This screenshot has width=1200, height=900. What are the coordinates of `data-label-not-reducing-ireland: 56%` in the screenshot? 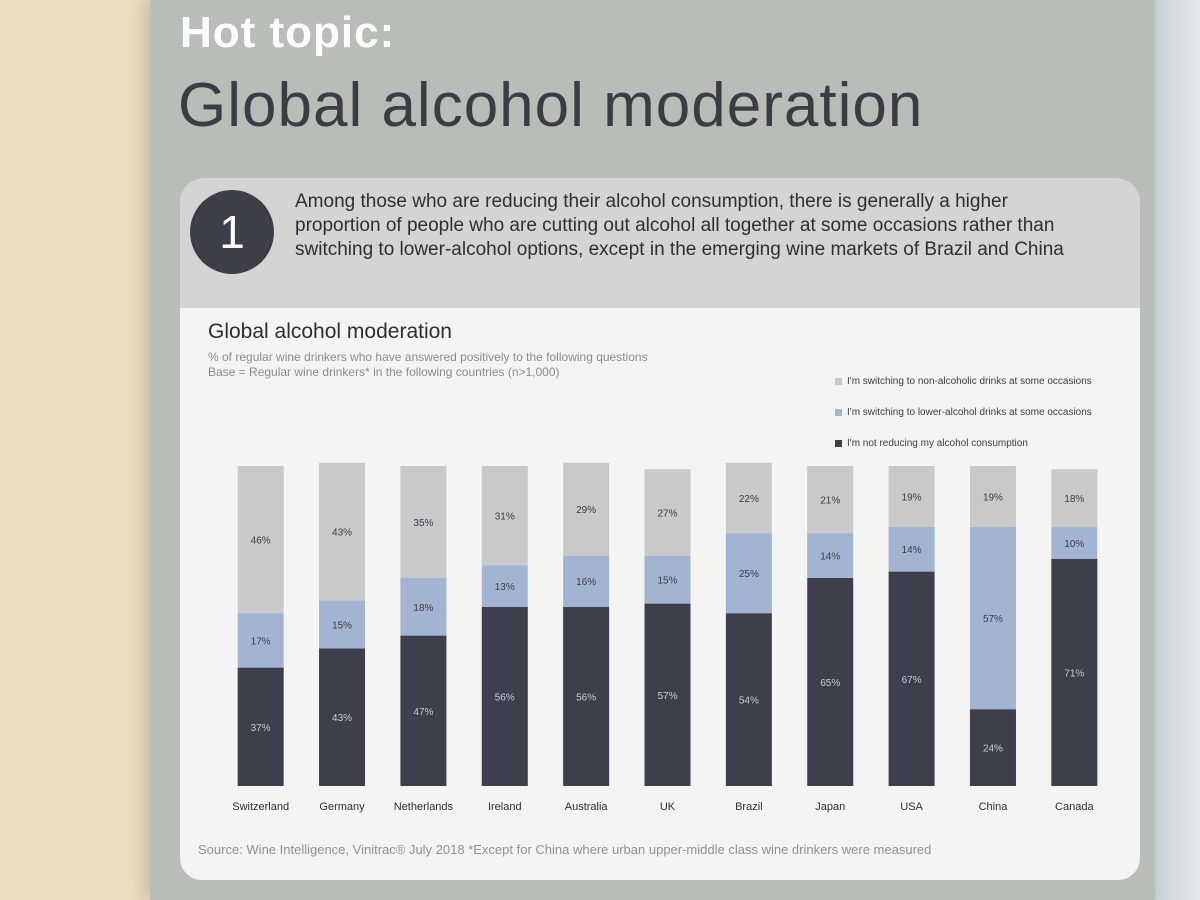 It's located at (505, 697).